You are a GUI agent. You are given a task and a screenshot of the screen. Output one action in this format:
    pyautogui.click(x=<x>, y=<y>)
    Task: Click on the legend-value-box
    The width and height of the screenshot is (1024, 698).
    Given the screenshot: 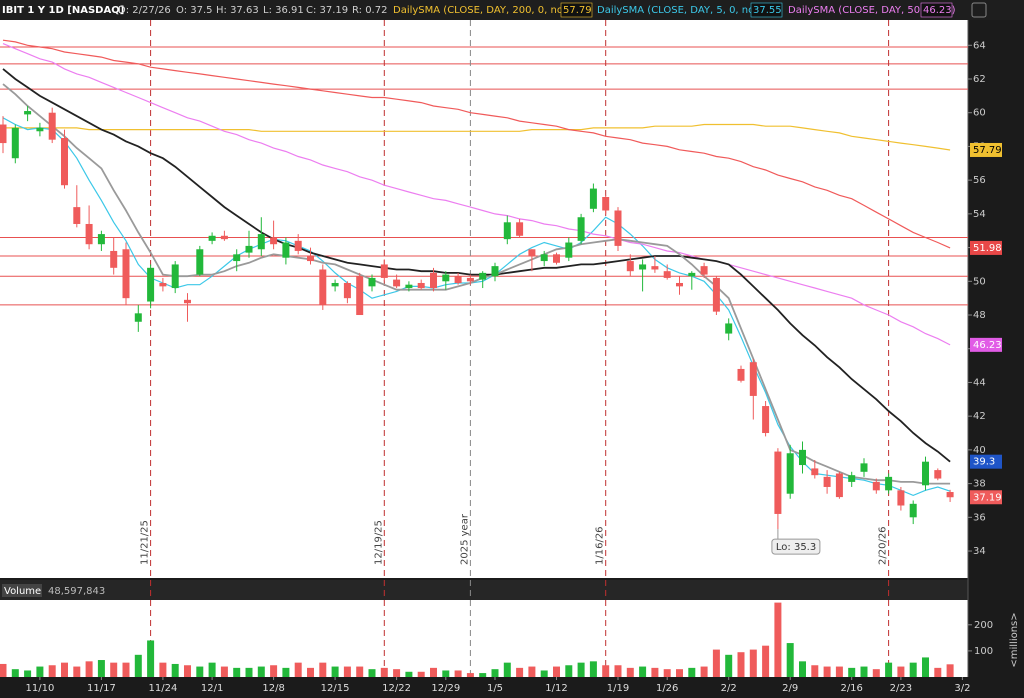 What is the action you would take?
    pyautogui.click(x=766, y=10)
    